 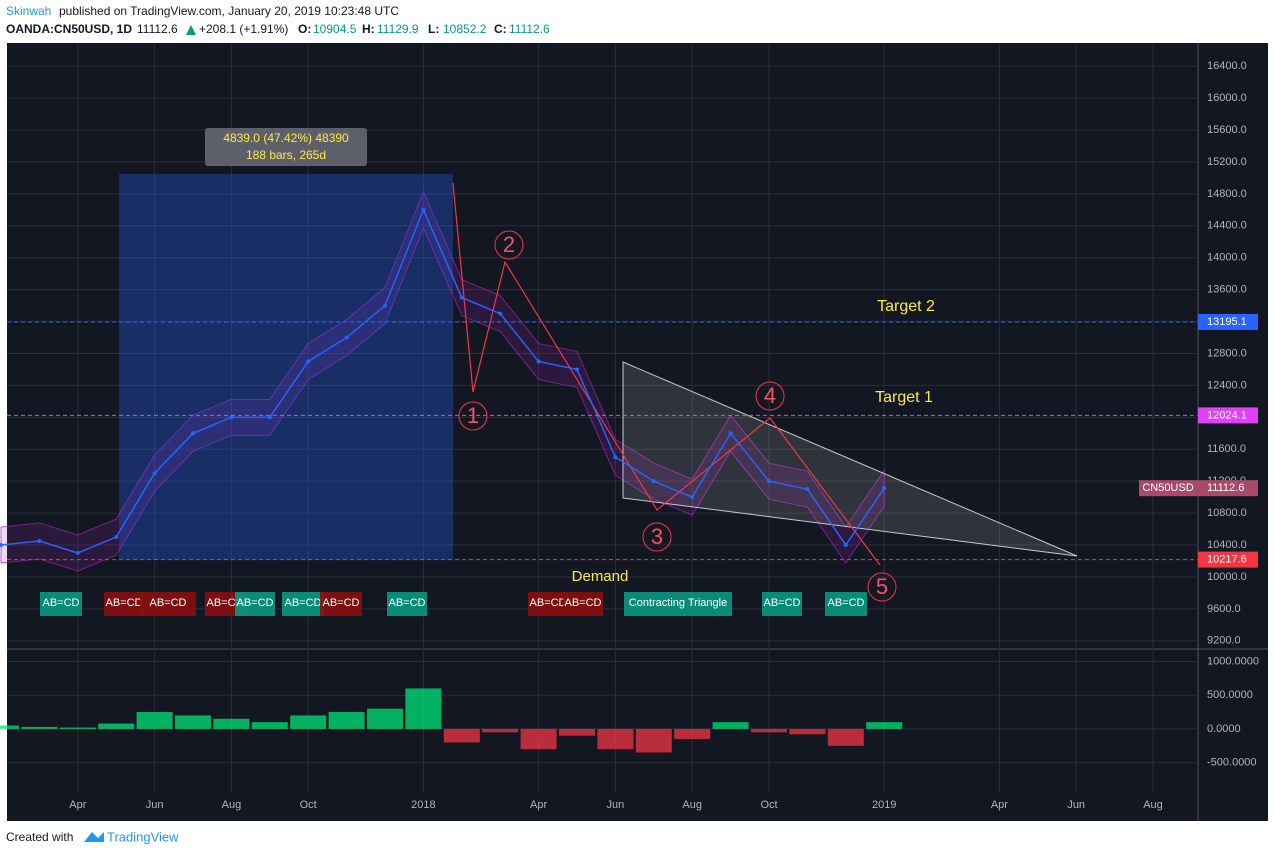 What do you see at coordinates (232, 805) in the screenshot?
I see `x-tick-label: Aug` at bounding box center [232, 805].